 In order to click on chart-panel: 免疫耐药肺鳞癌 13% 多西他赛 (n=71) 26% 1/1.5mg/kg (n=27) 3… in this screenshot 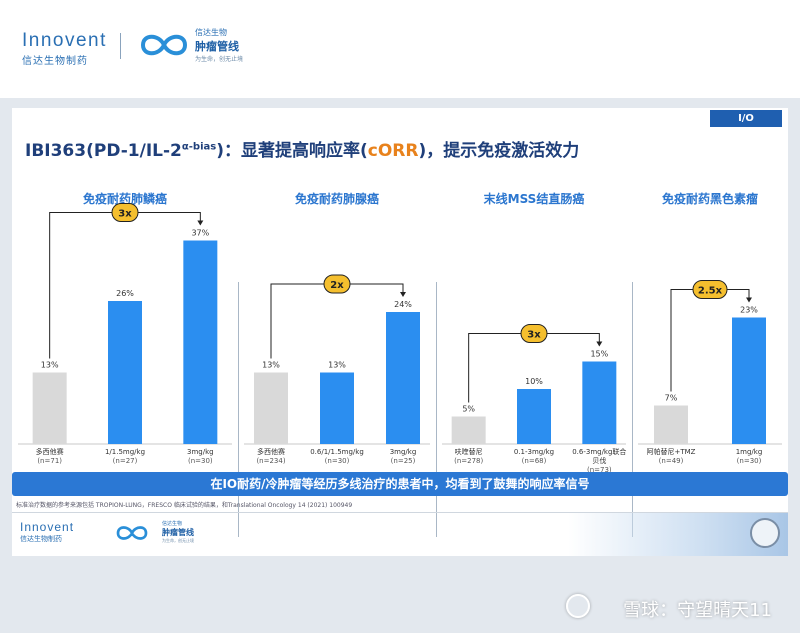, I will do `click(125, 323)`.